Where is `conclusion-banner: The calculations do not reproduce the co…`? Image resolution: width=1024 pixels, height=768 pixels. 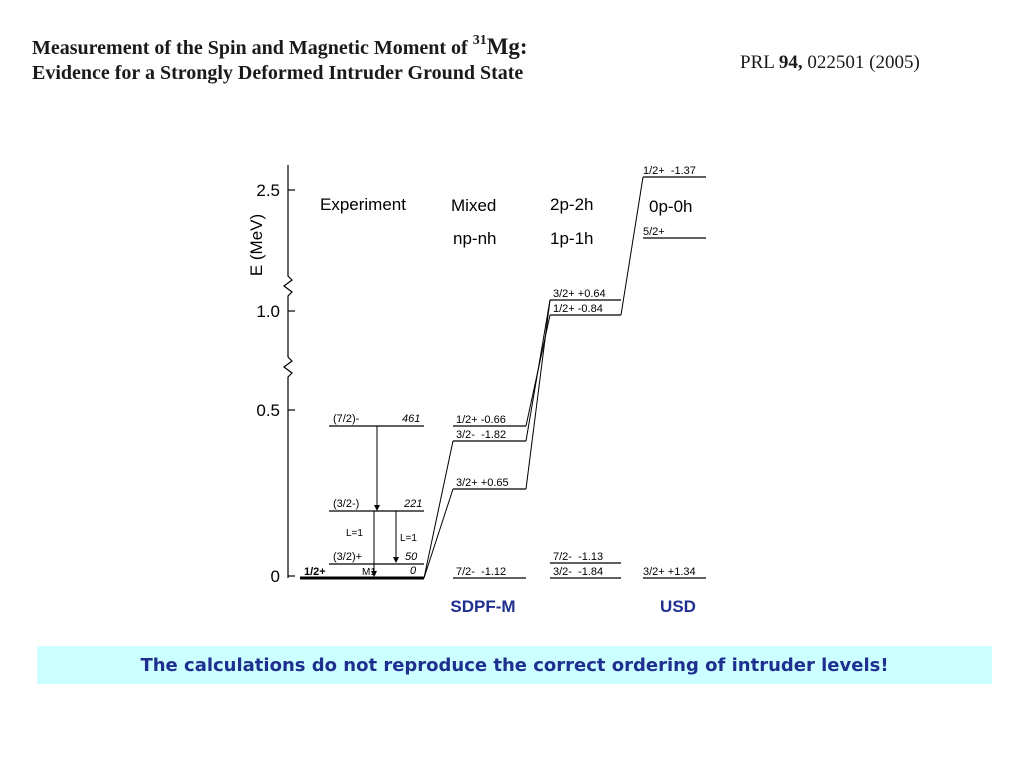 conclusion-banner: The calculations do not reproduce the co… is located at coordinates (514, 665).